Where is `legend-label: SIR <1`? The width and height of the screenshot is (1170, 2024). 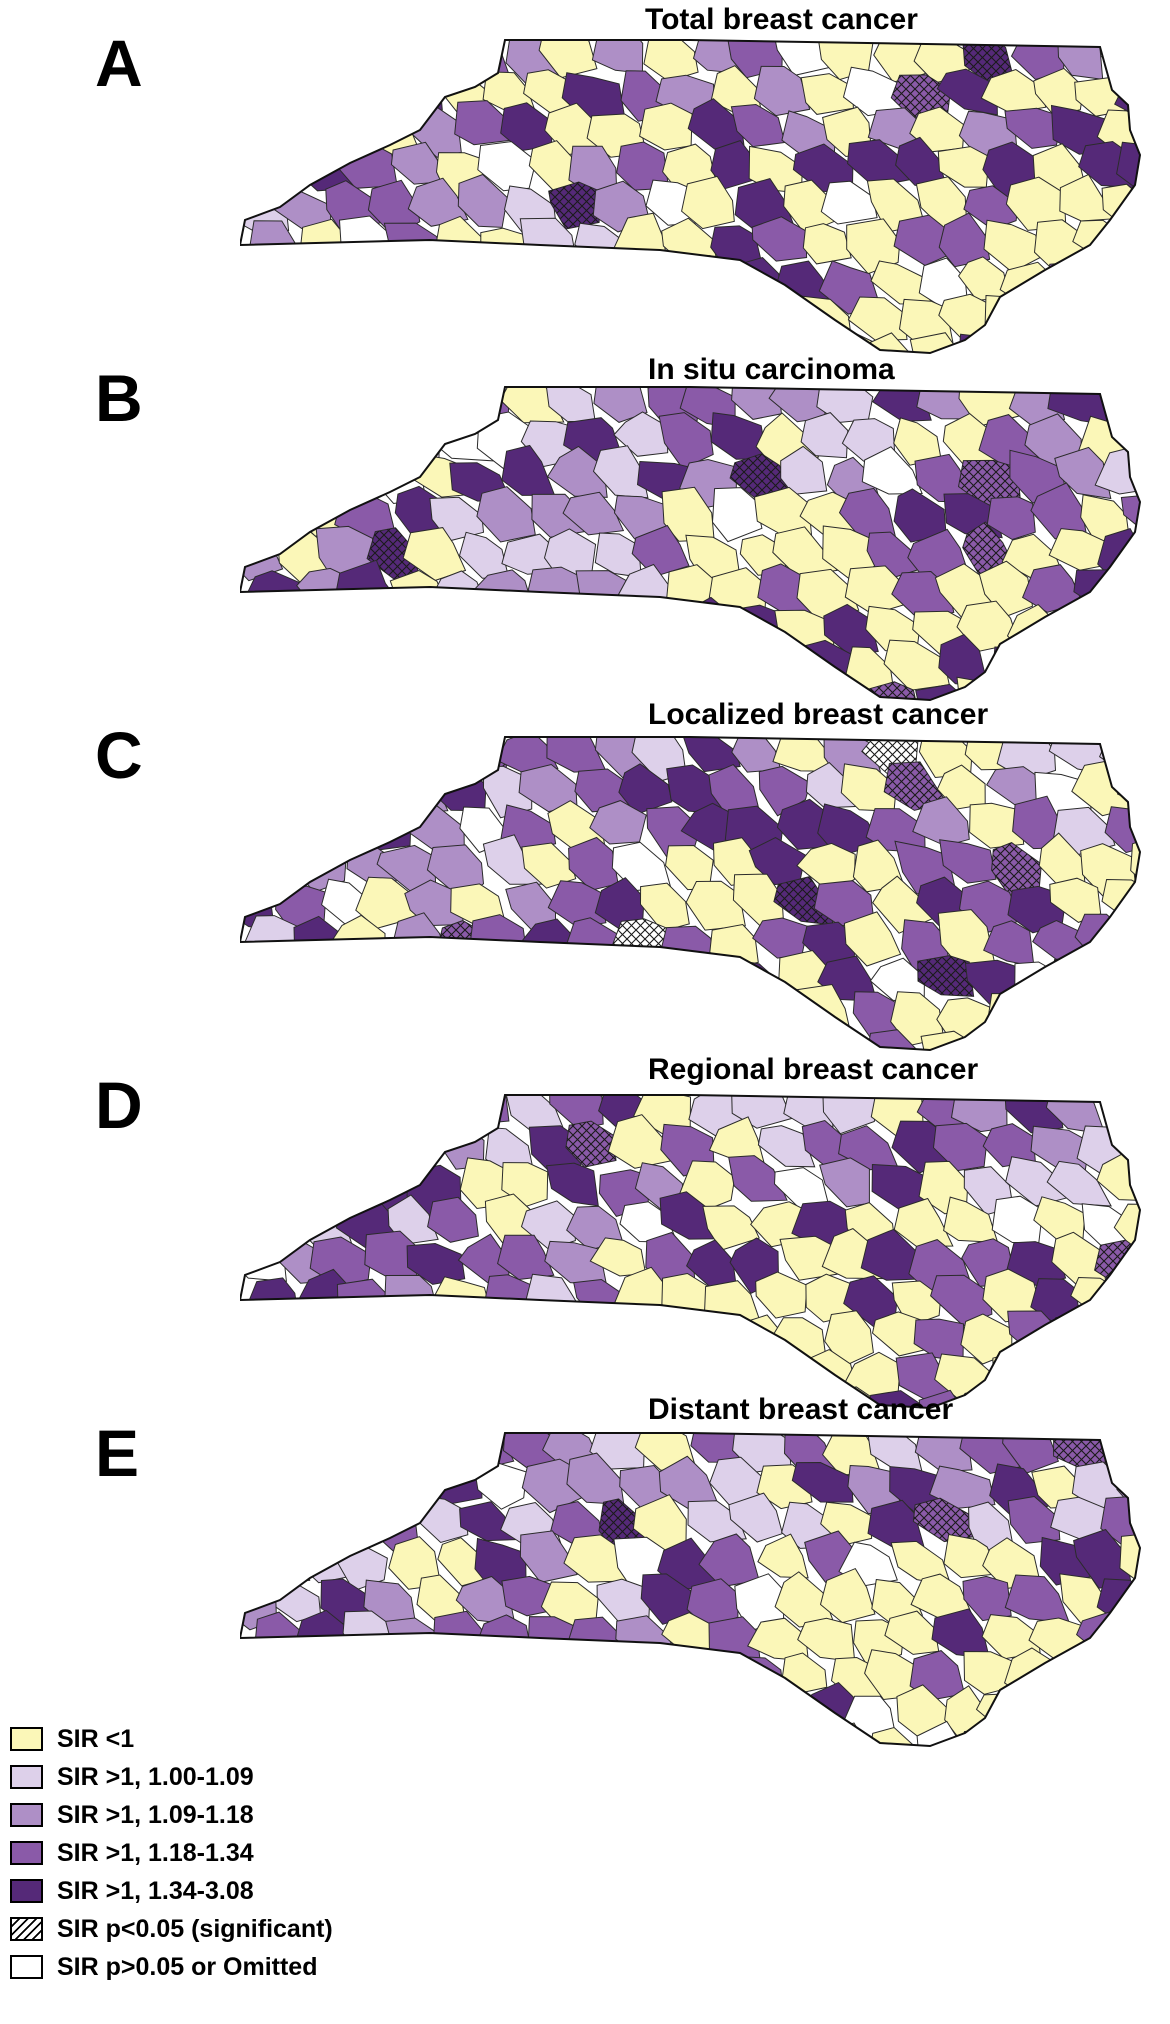
legend-label: SIR <1 is located at coordinates (96, 1738).